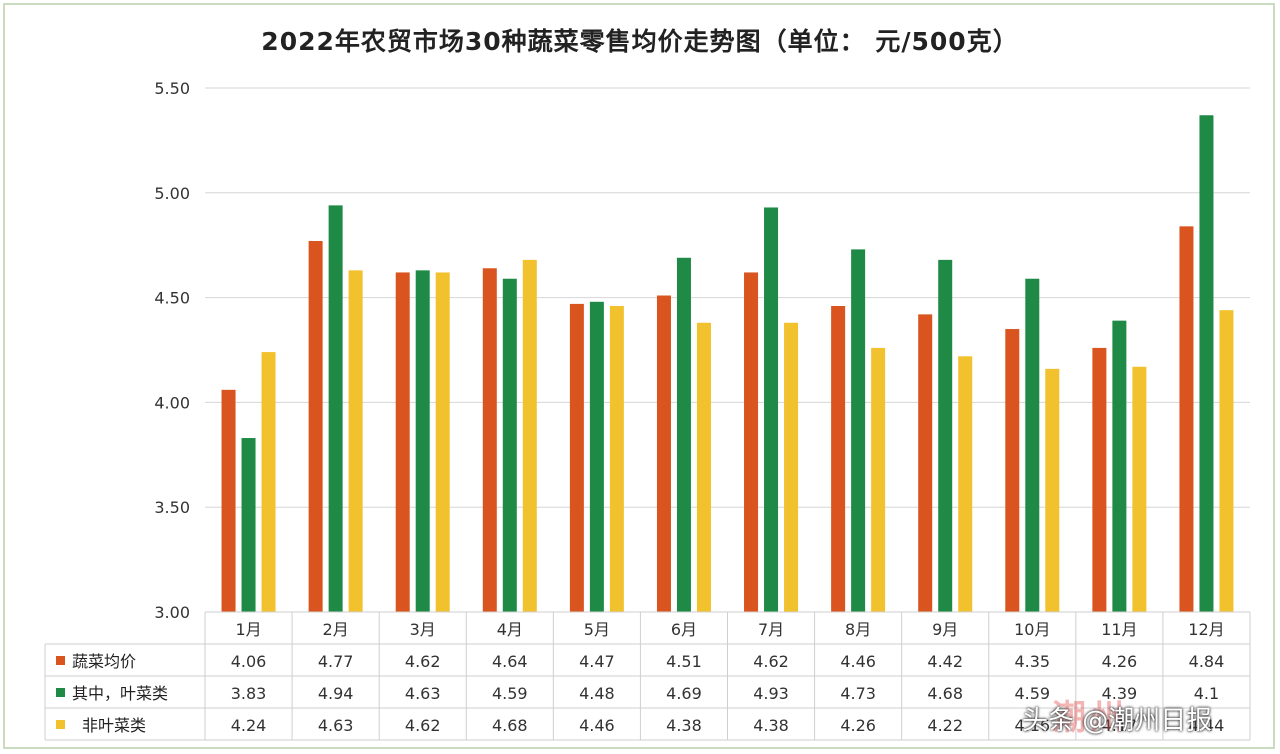 The height and width of the screenshot is (754, 1280). Describe the element at coordinates (945, 661) in the screenshot. I see `data-label: 4.42` at that location.